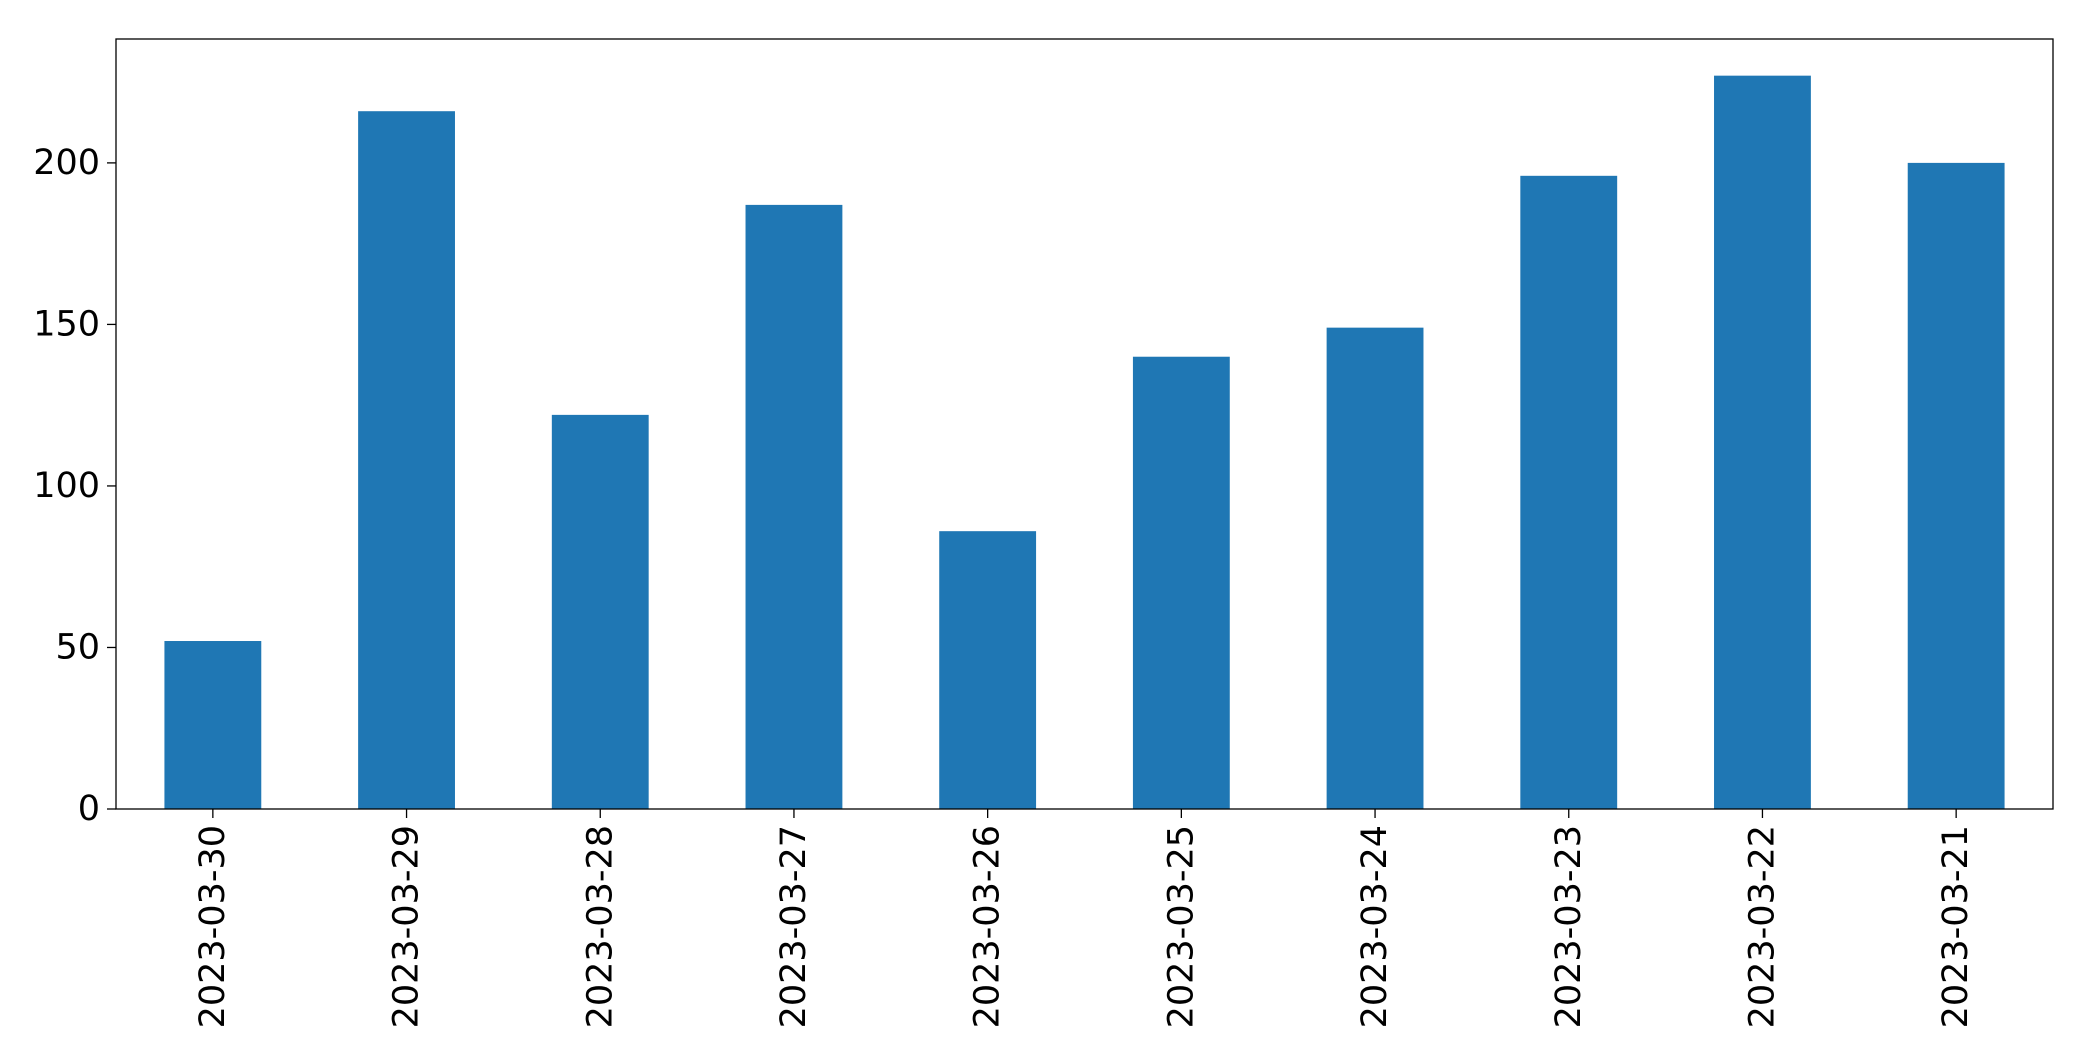 The width and height of the screenshot is (2093, 1061). What do you see at coordinates (600, 926) in the screenshot?
I see `x-tick-label: 2023-03-28` at bounding box center [600, 926].